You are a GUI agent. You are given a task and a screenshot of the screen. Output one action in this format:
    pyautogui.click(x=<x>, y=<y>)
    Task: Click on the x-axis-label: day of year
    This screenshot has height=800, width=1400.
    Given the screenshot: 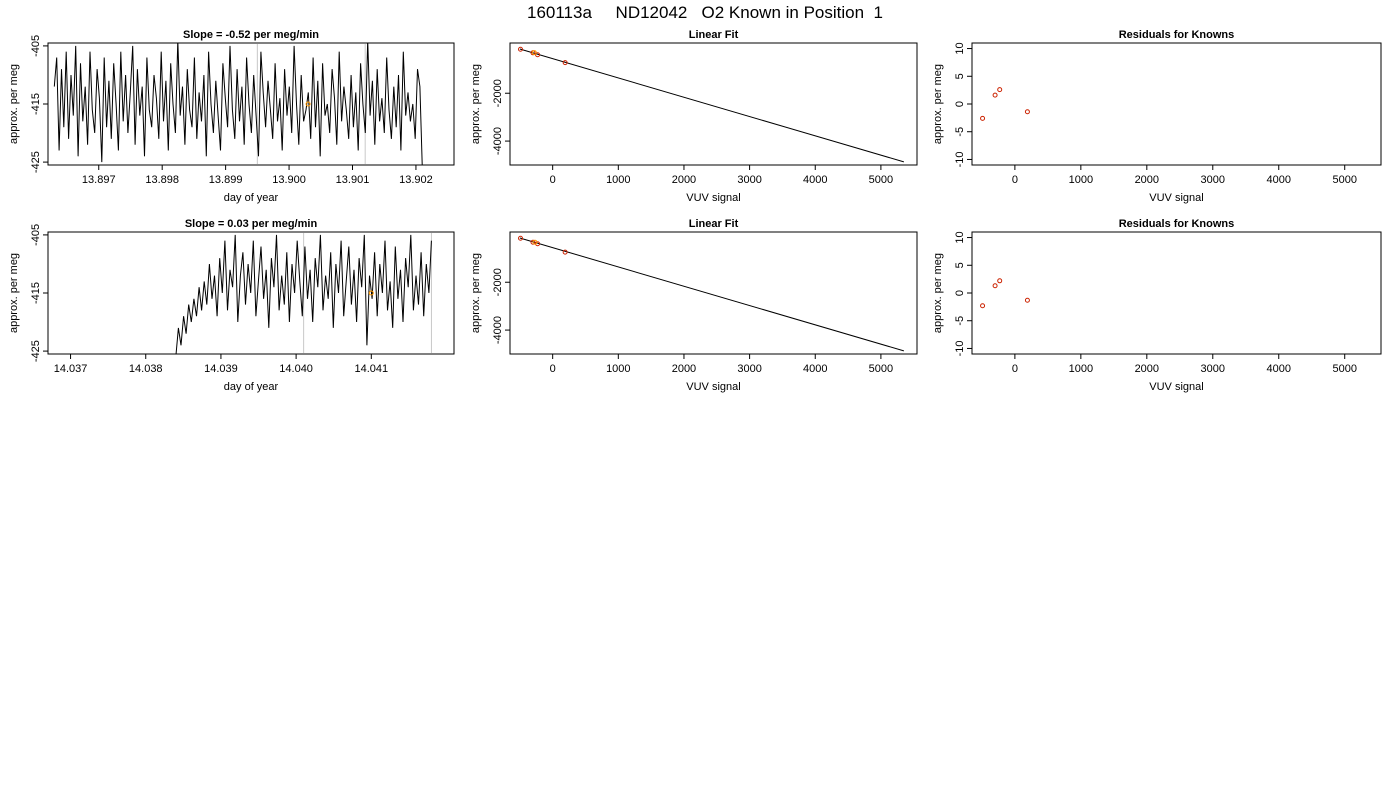 What is the action you would take?
    pyautogui.click(x=251, y=387)
    